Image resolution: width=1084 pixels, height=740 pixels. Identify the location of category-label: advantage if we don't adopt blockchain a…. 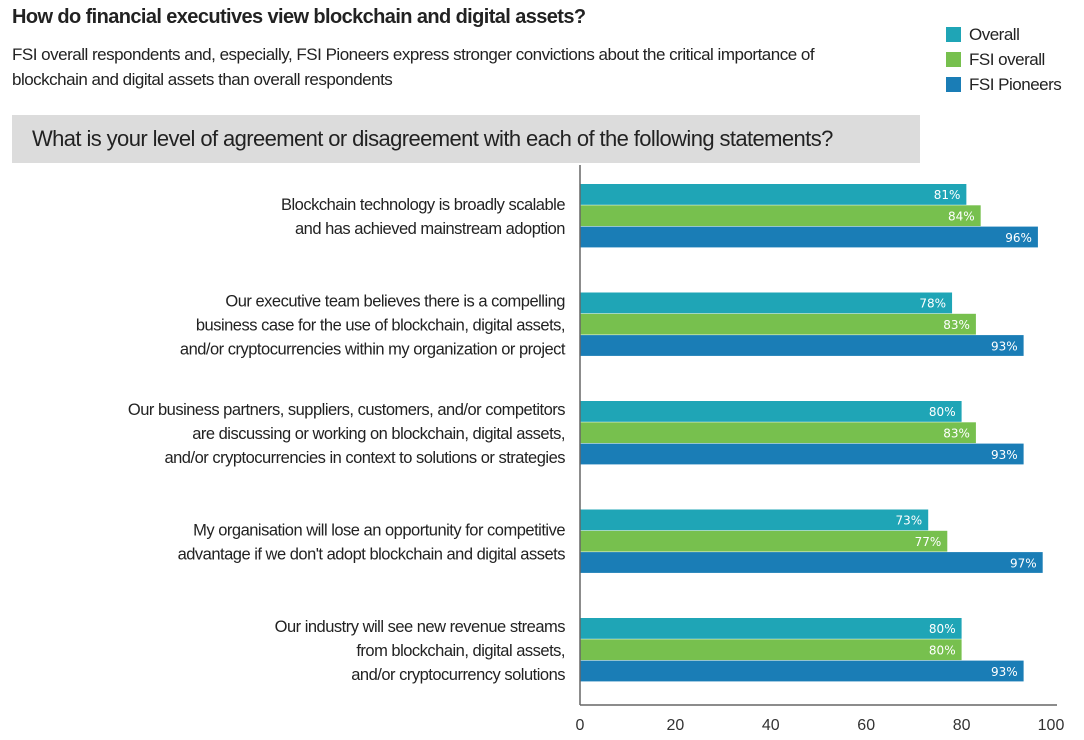
(372, 554).